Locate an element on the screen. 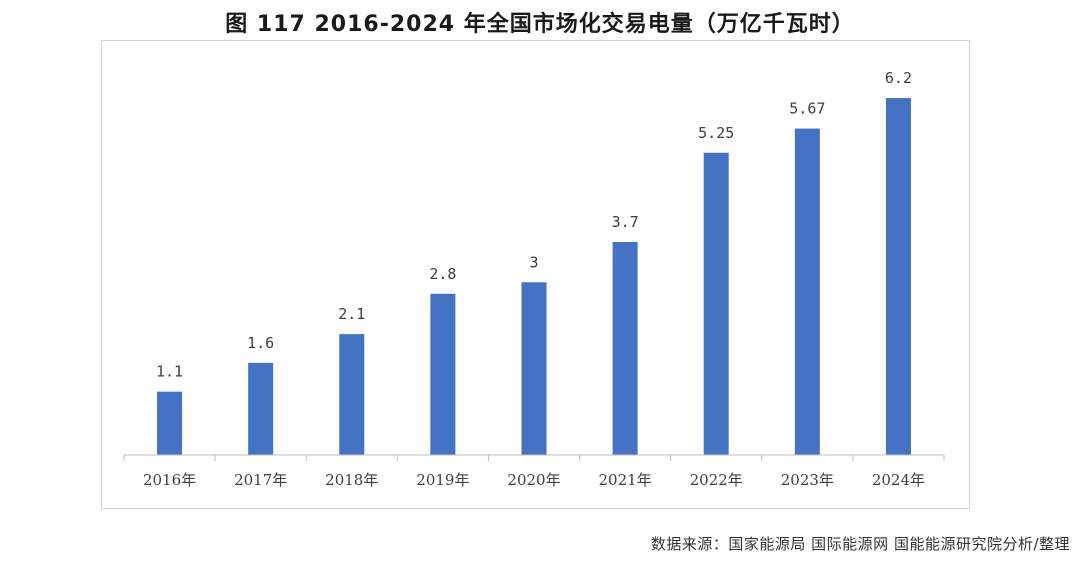 The image size is (1080, 561). x-tick-label: 2019年 is located at coordinates (442, 480).